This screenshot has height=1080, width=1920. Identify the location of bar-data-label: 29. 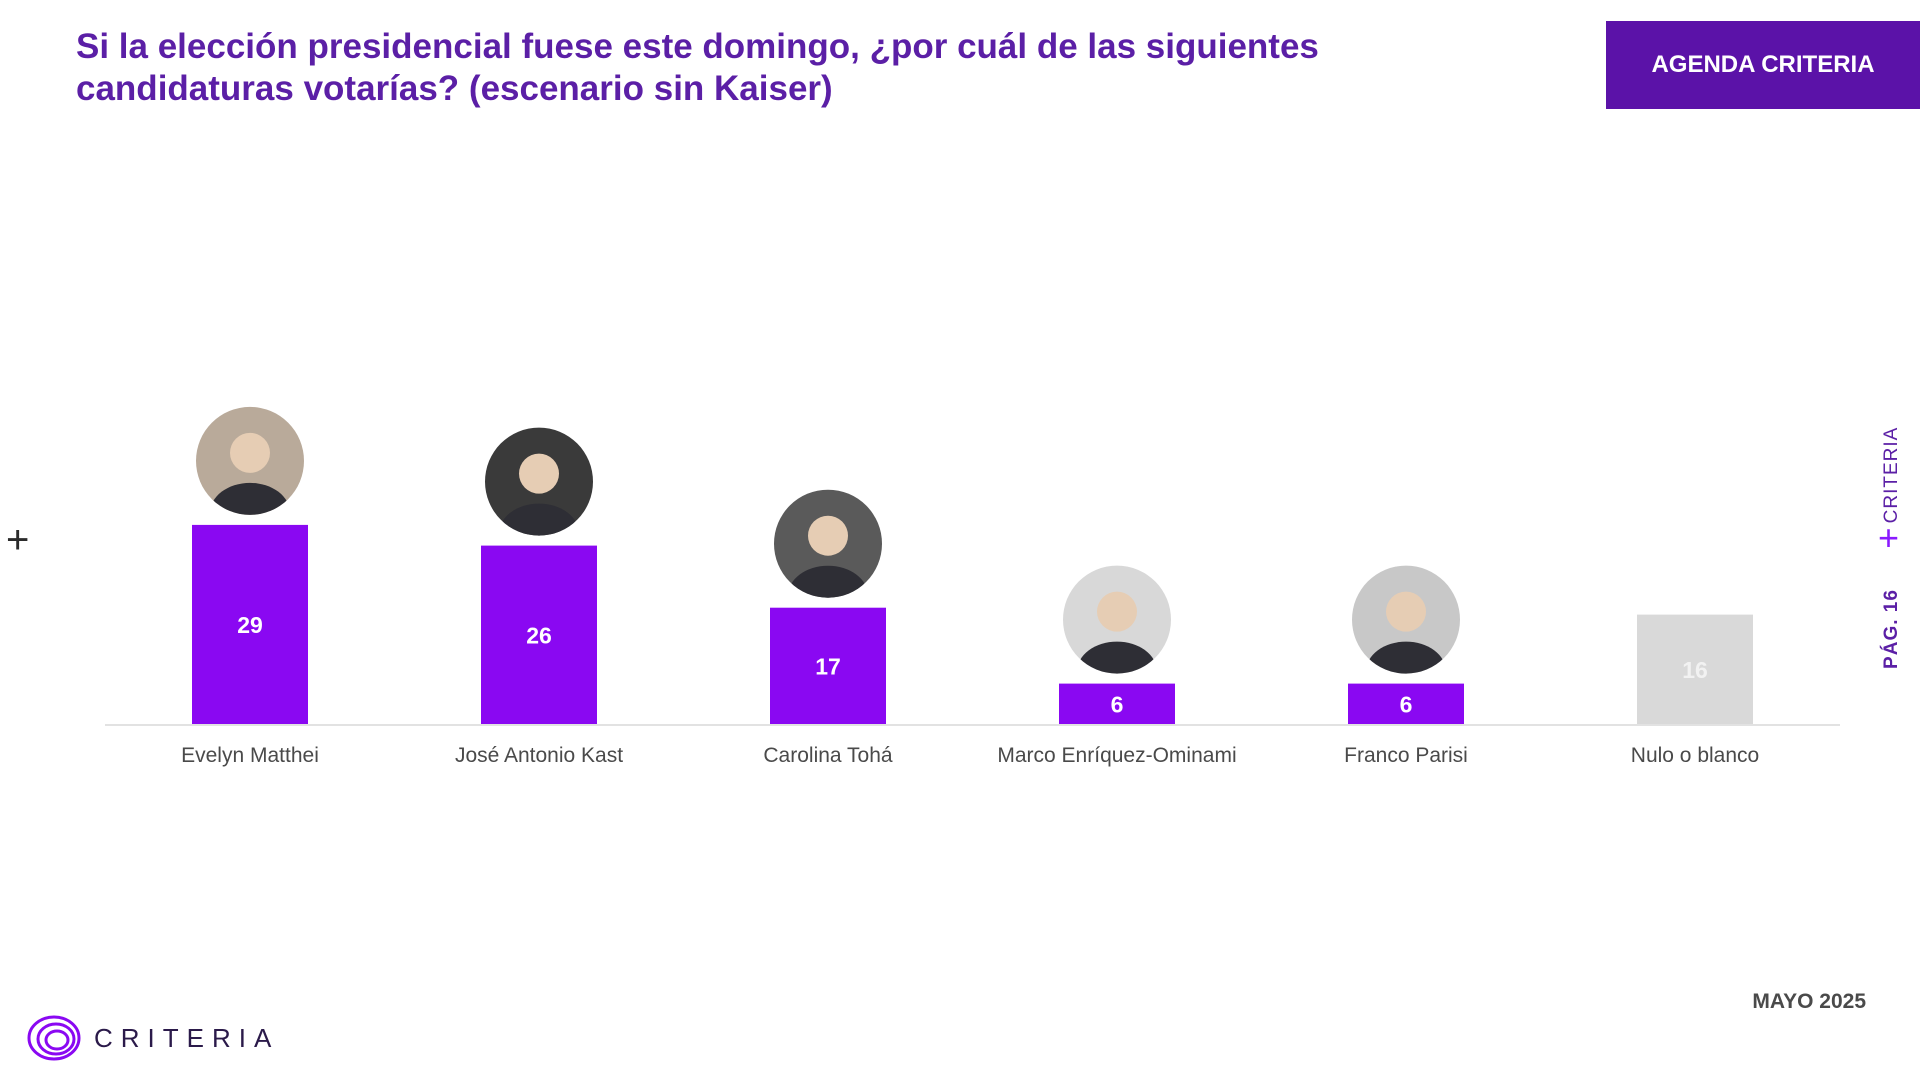
(250, 625).